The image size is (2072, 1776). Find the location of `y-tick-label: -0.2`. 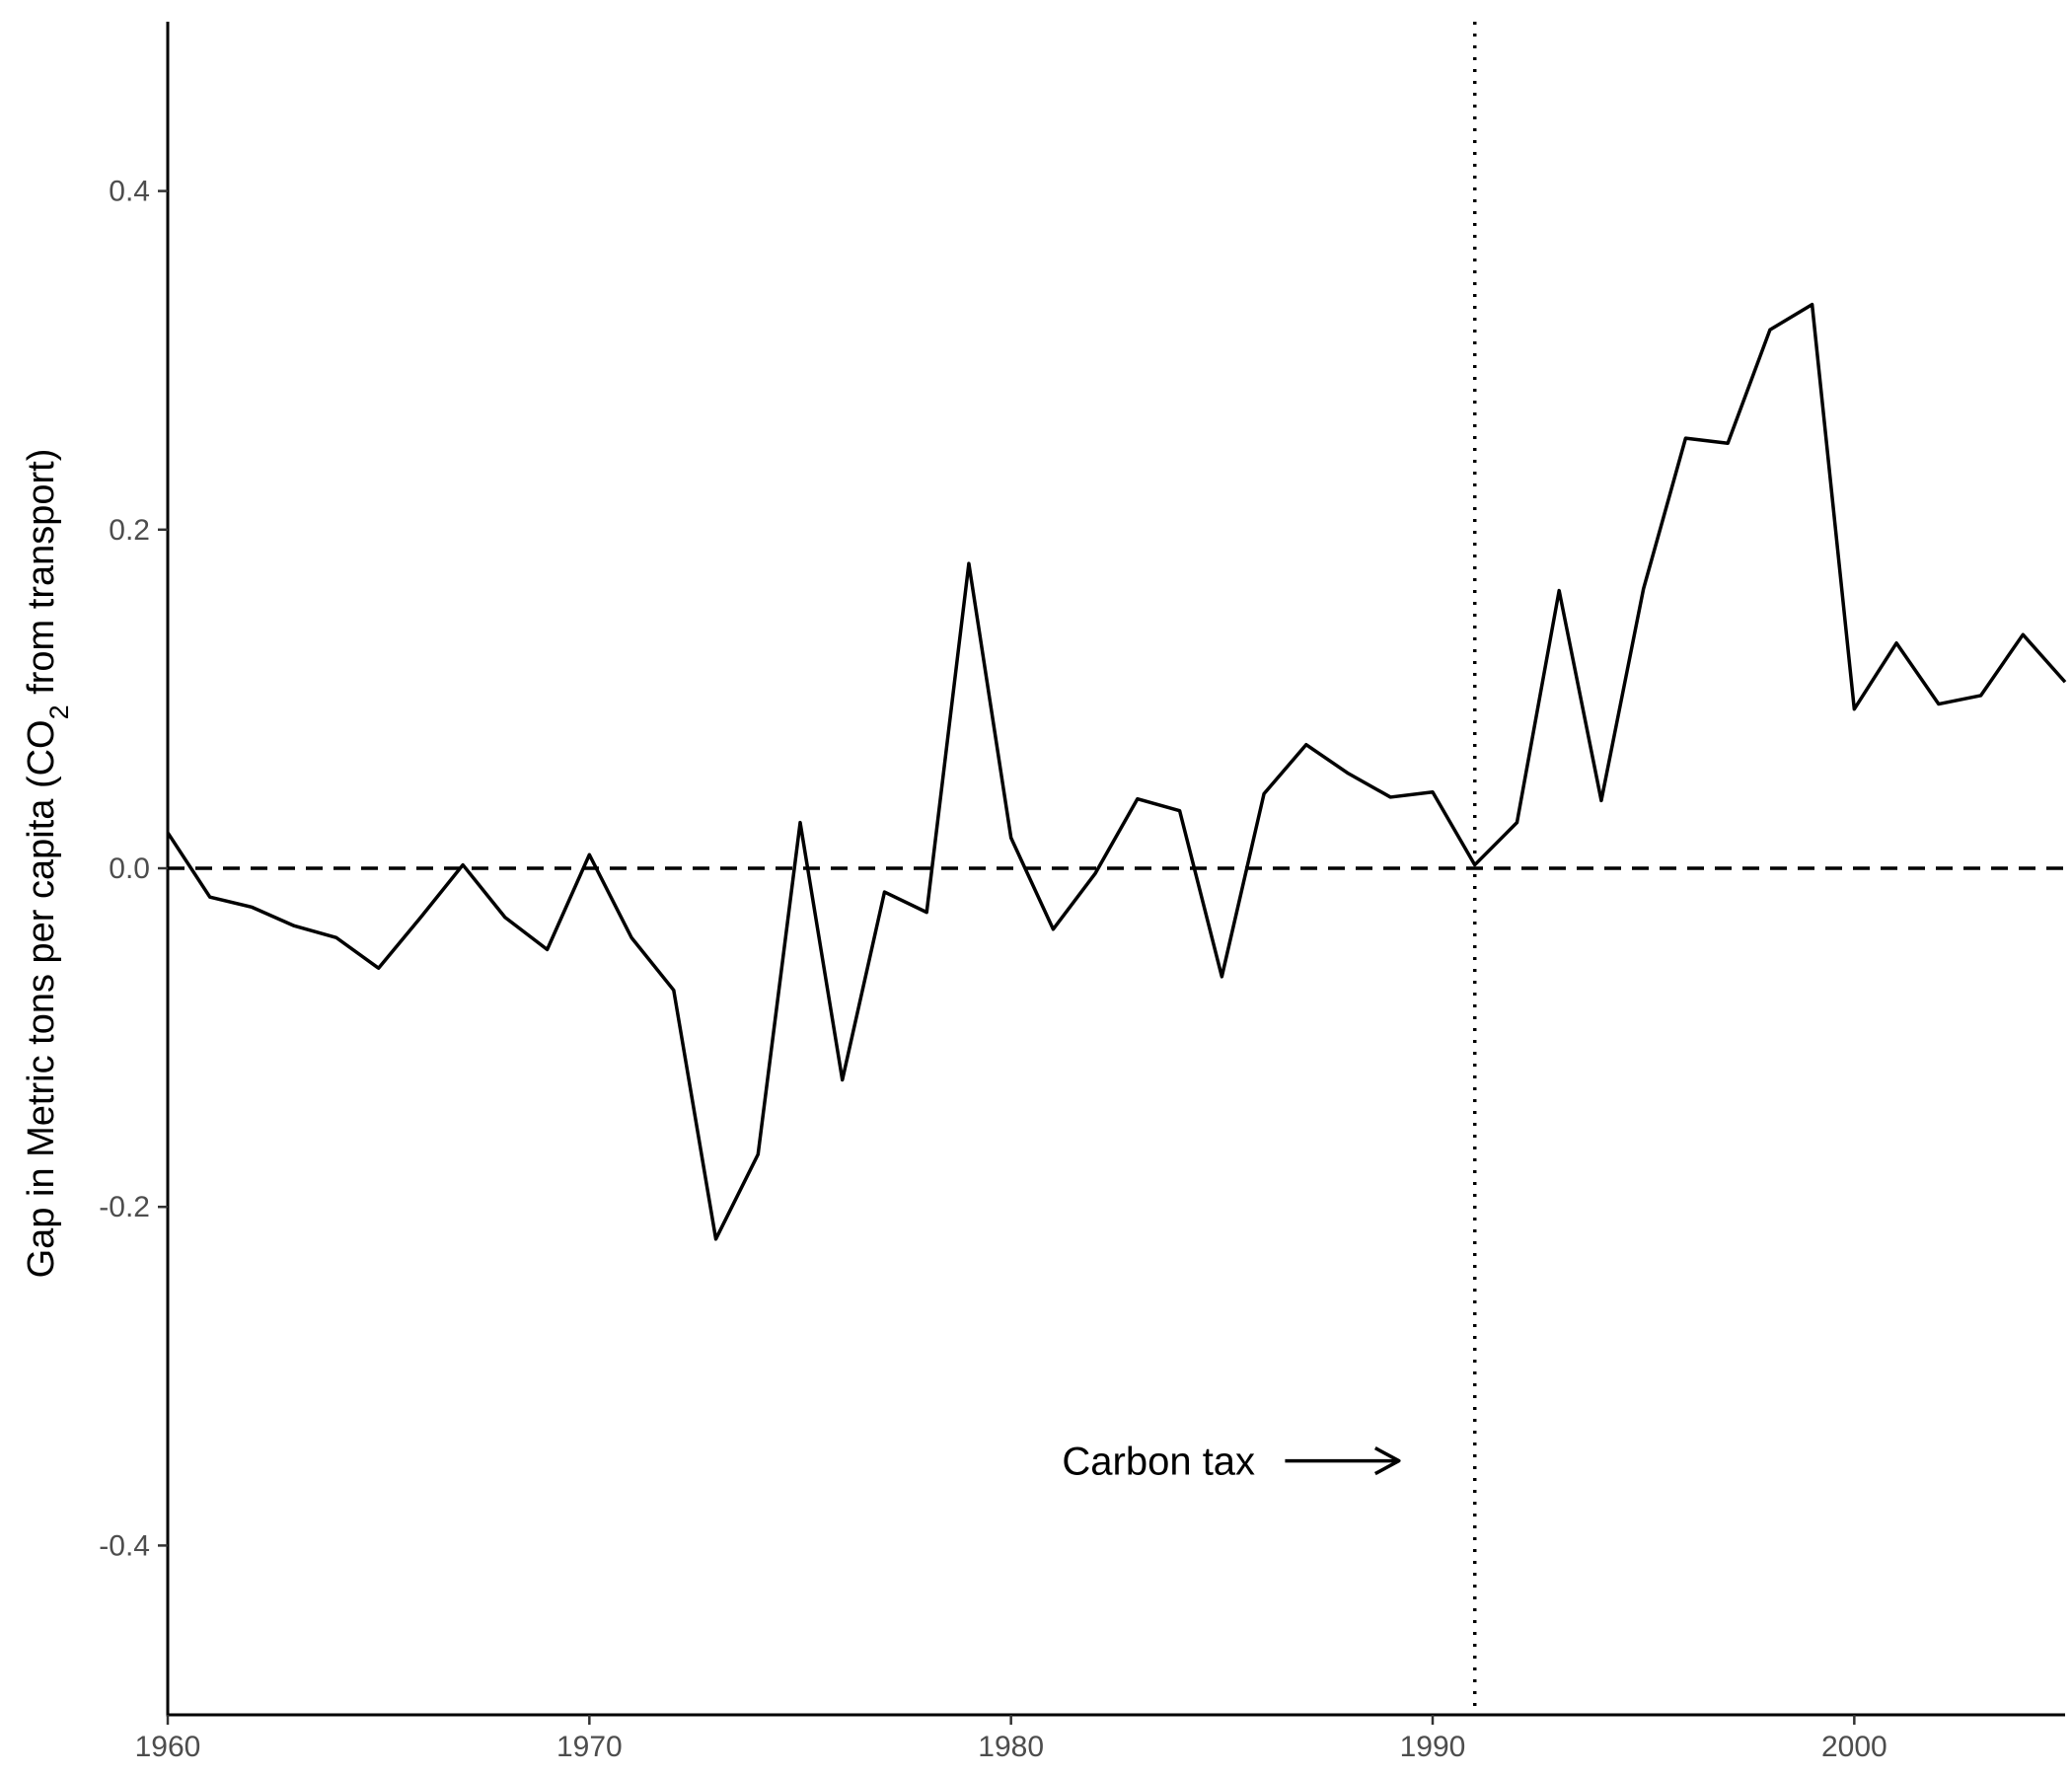

y-tick-label: -0.2 is located at coordinates (125, 1207).